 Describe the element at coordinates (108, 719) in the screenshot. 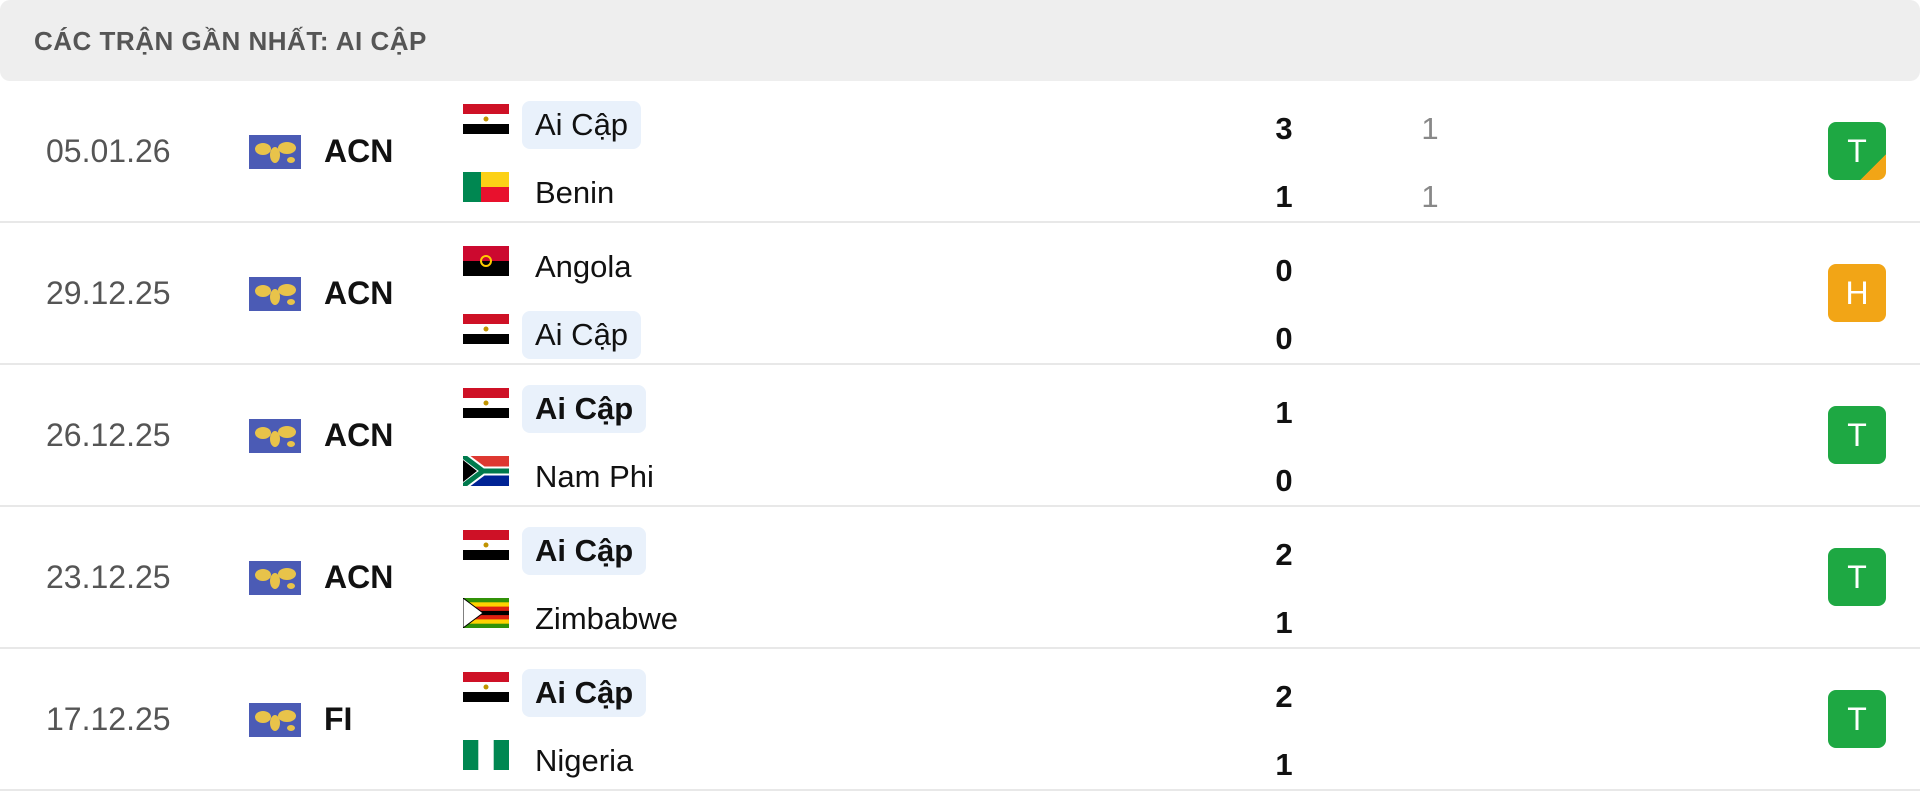

I see `date: 17.12.25` at that location.